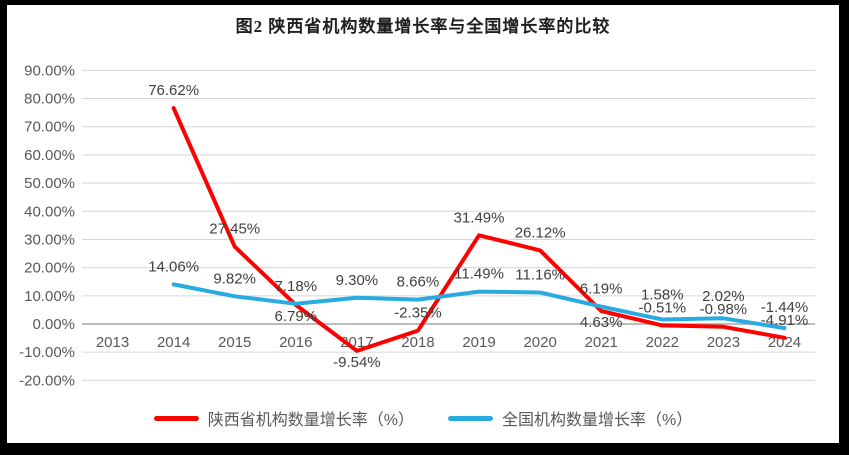 This screenshot has height=455, width=849. What do you see at coordinates (47, 352) in the screenshot?
I see `y-tick-label: -10.00%` at bounding box center [47, 352].